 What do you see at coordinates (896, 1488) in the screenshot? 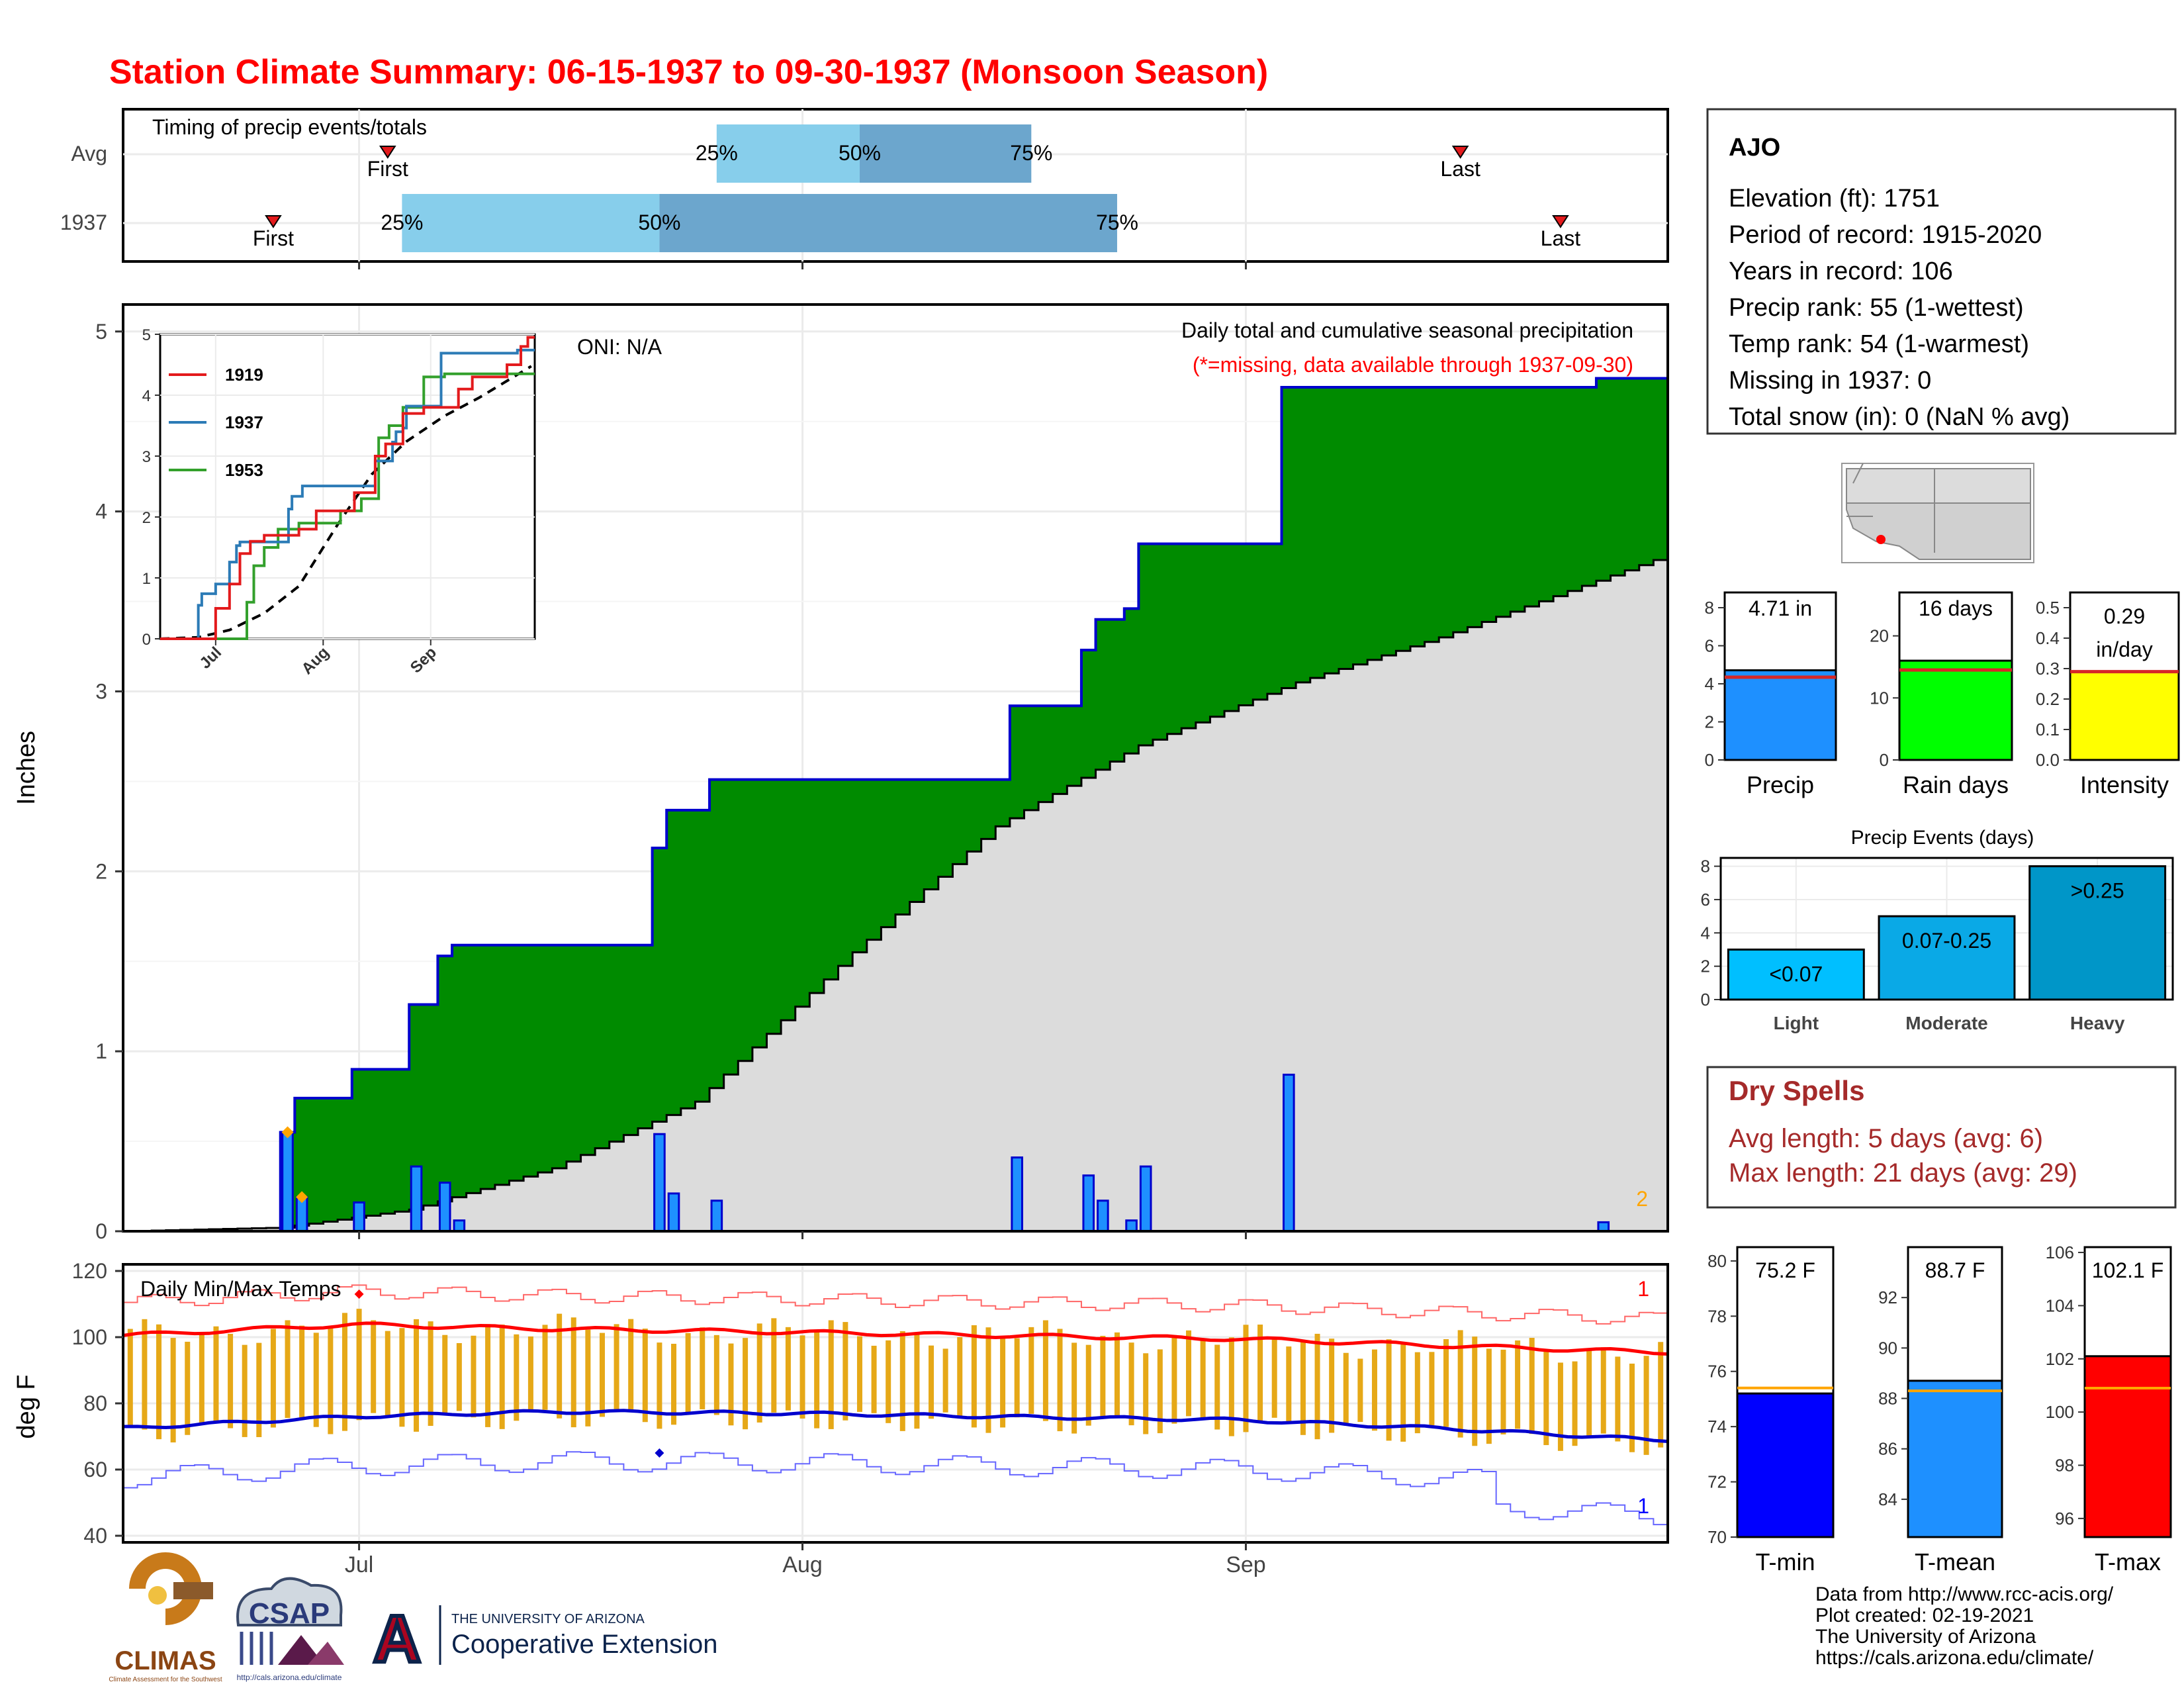
I see `record-min-line` at bounding box center [896, 1488].